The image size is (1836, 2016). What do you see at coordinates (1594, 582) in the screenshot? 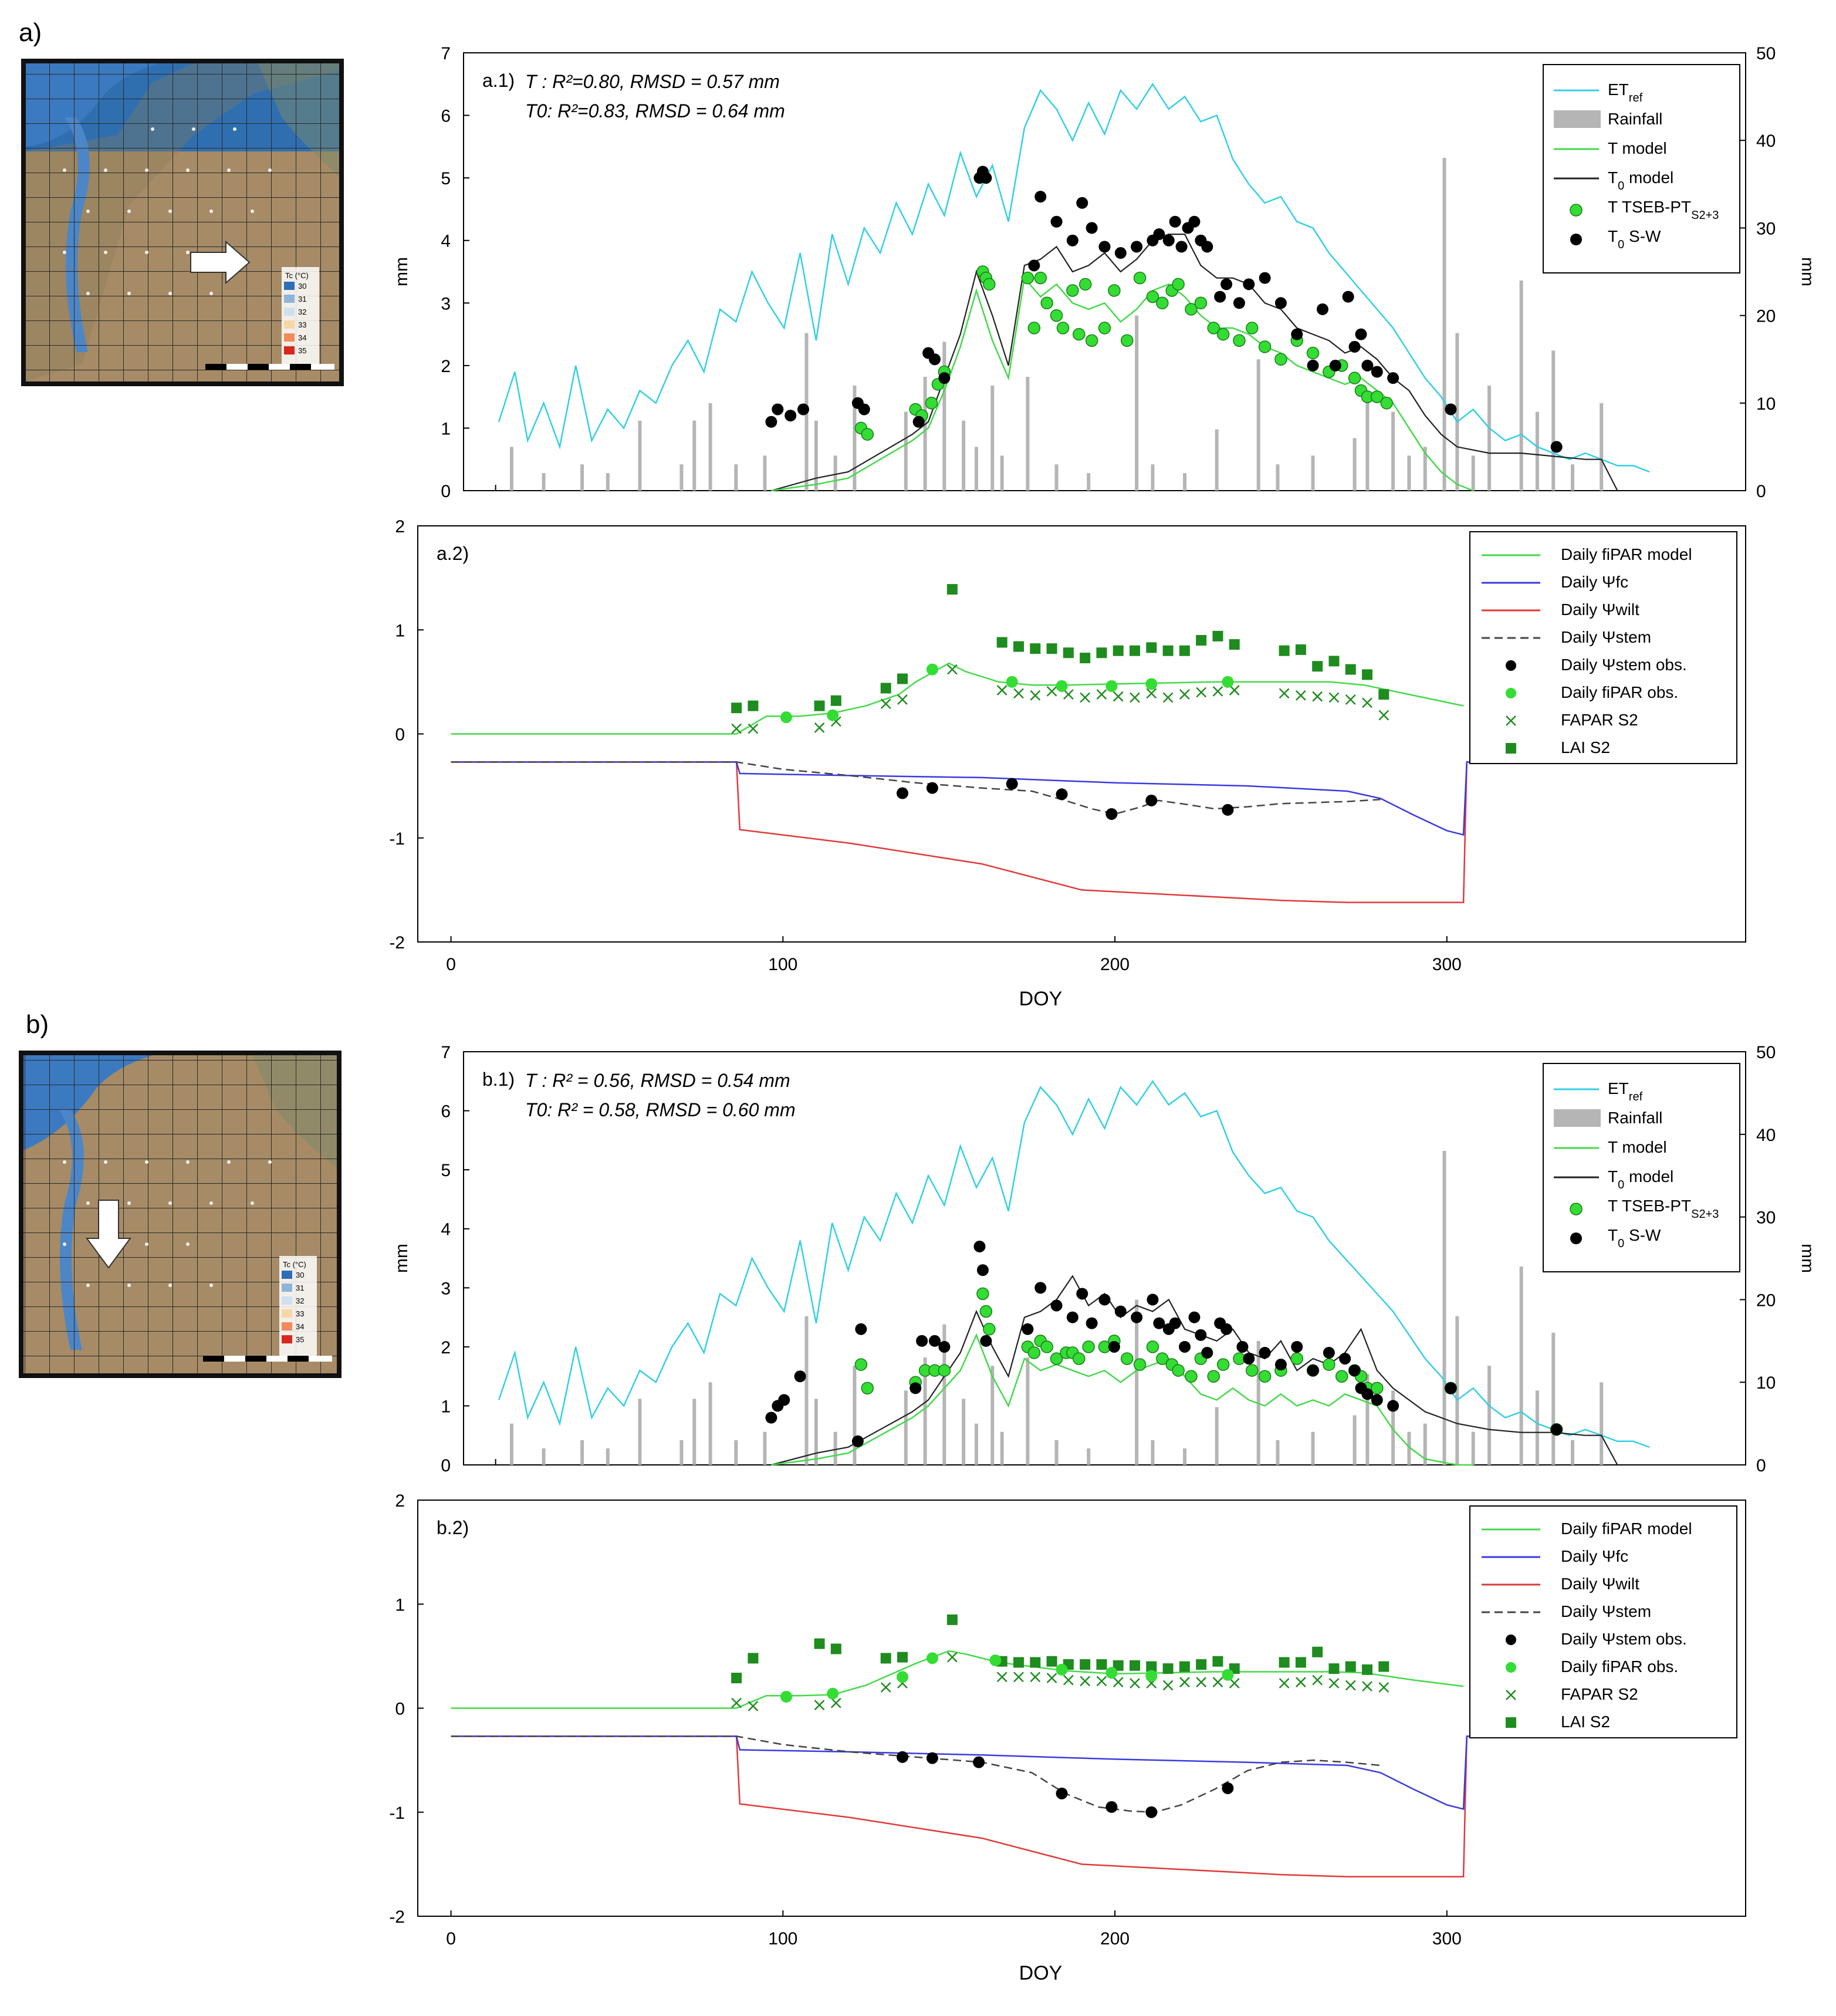
I see `legend-label: Daily Ψfc` at bounding box center [1594, 582].